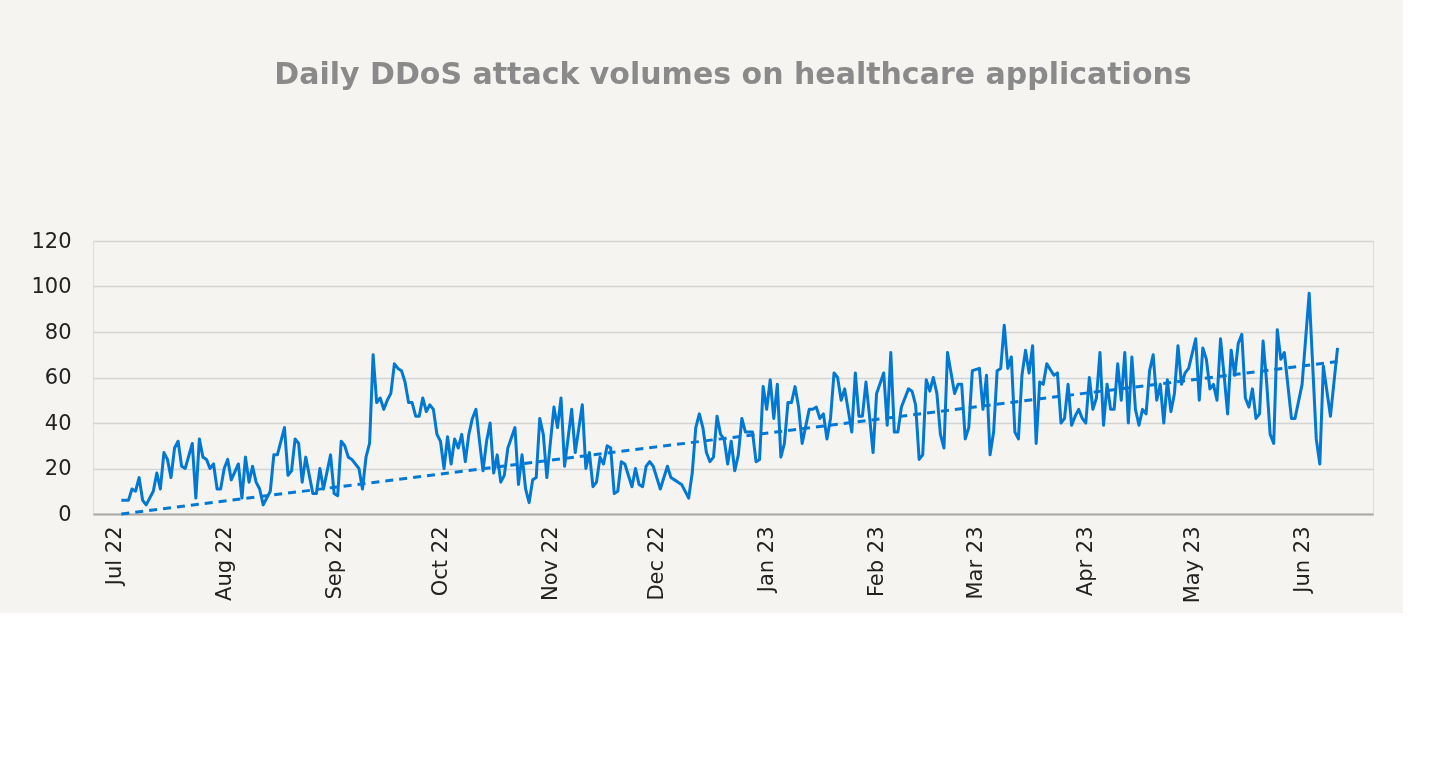 This screenshot has height=771, width=1452. I want to click on y-tick-label: 120, so click(51, 240).